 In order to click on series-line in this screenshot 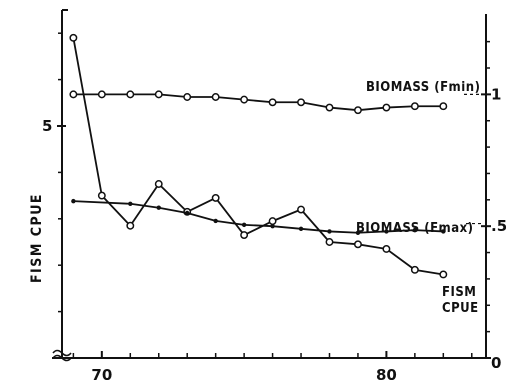, I will do `click(258, 102)`.